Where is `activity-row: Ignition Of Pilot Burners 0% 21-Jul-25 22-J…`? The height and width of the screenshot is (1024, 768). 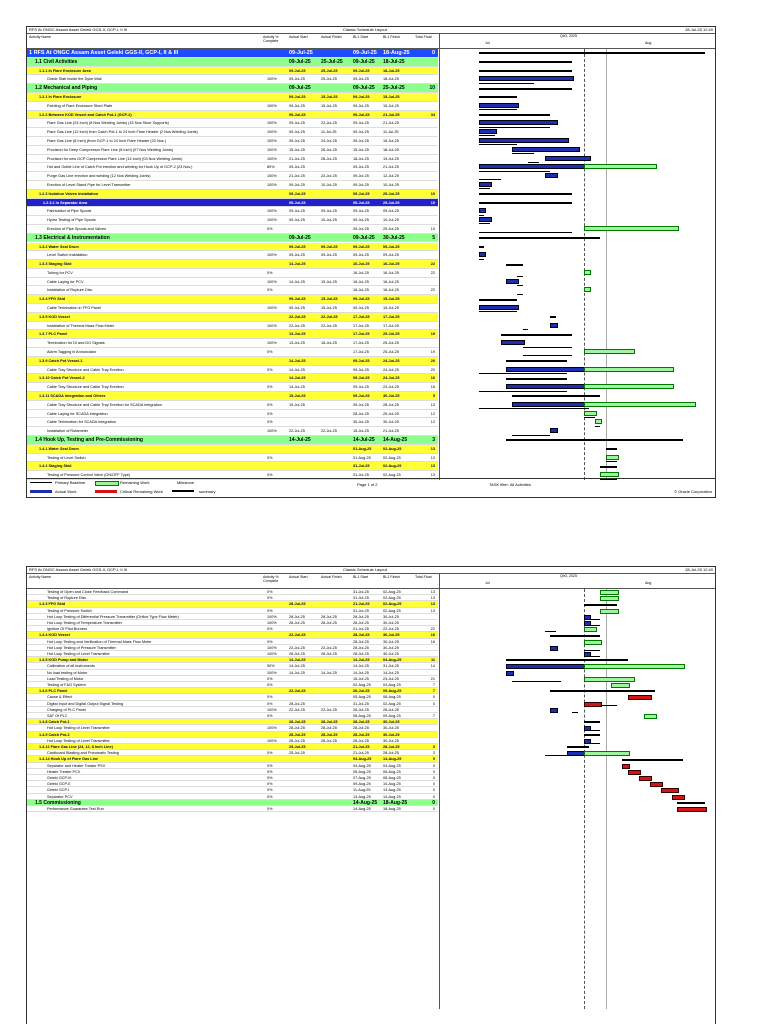 activity-row: Ignition Of Pilot Burners 0% 21-Jul-25 22-J… is located at coordinates (232, 629).